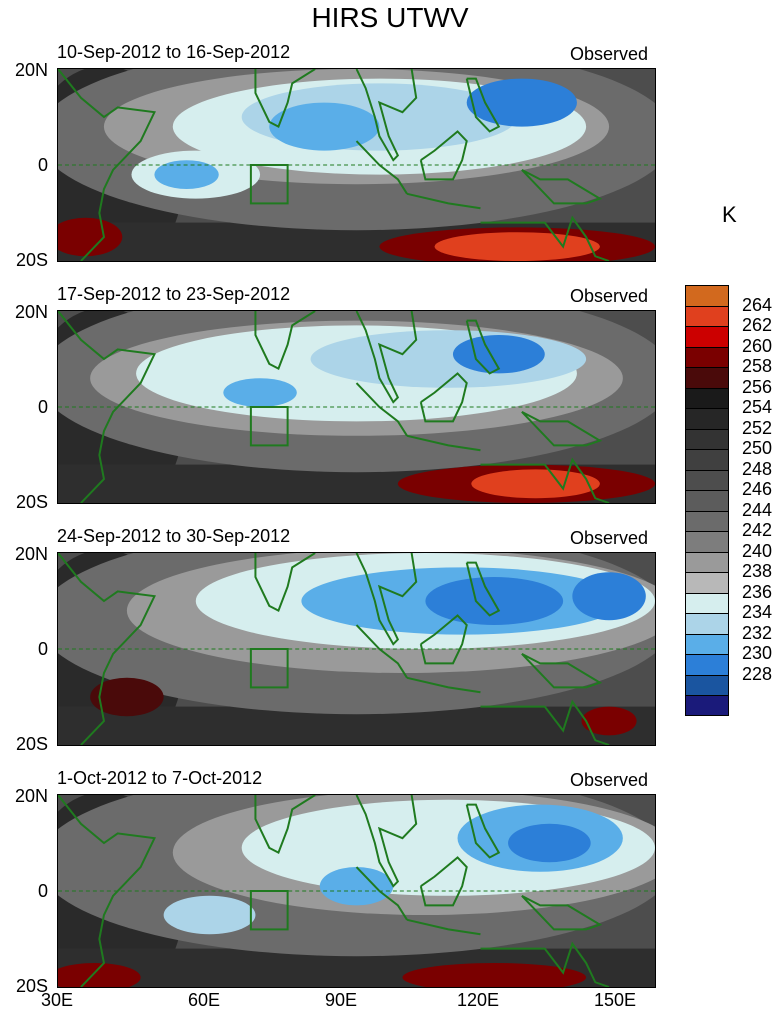 This screenshot has height=1012, width=780. Describe the element at coordinates (478, 1000) in the screenshot. I see `x-tick-label: 120E` at that location.